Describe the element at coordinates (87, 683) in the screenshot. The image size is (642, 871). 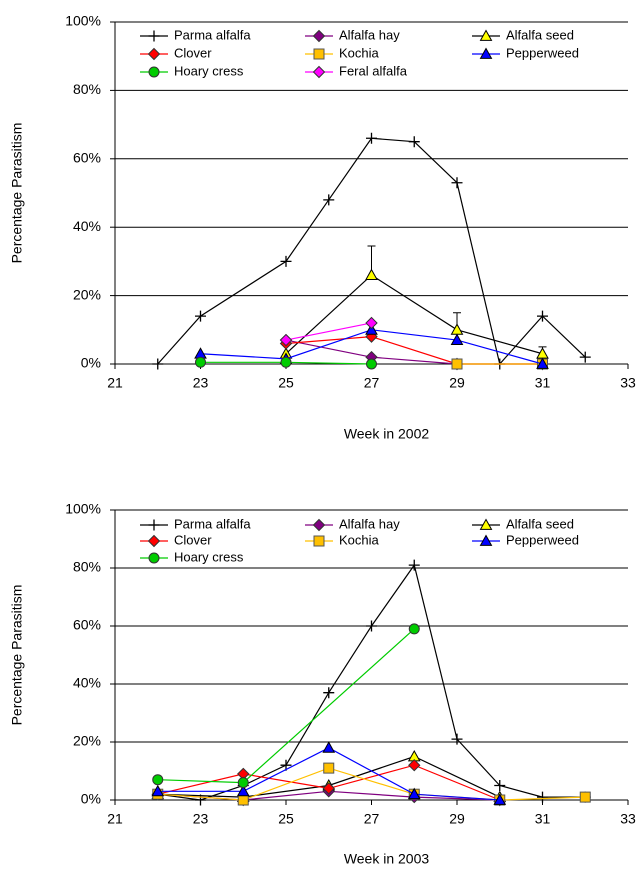
I see `y-tick-label: 40%` at that location.